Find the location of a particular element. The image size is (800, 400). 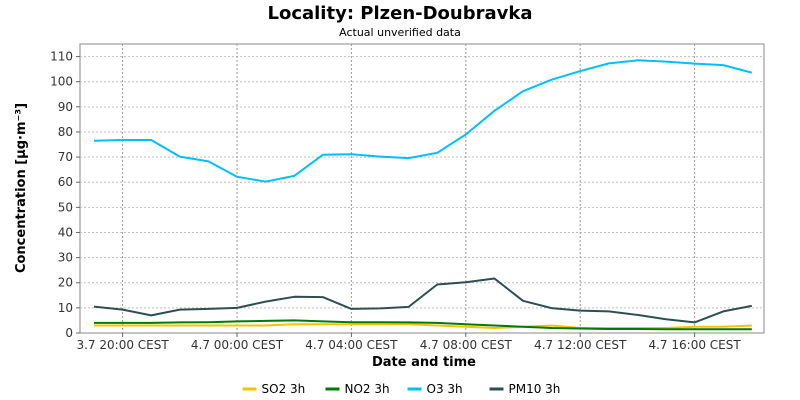

x-tick-label: 4.7 12:00 CEST is located at coordinates (580, 345).